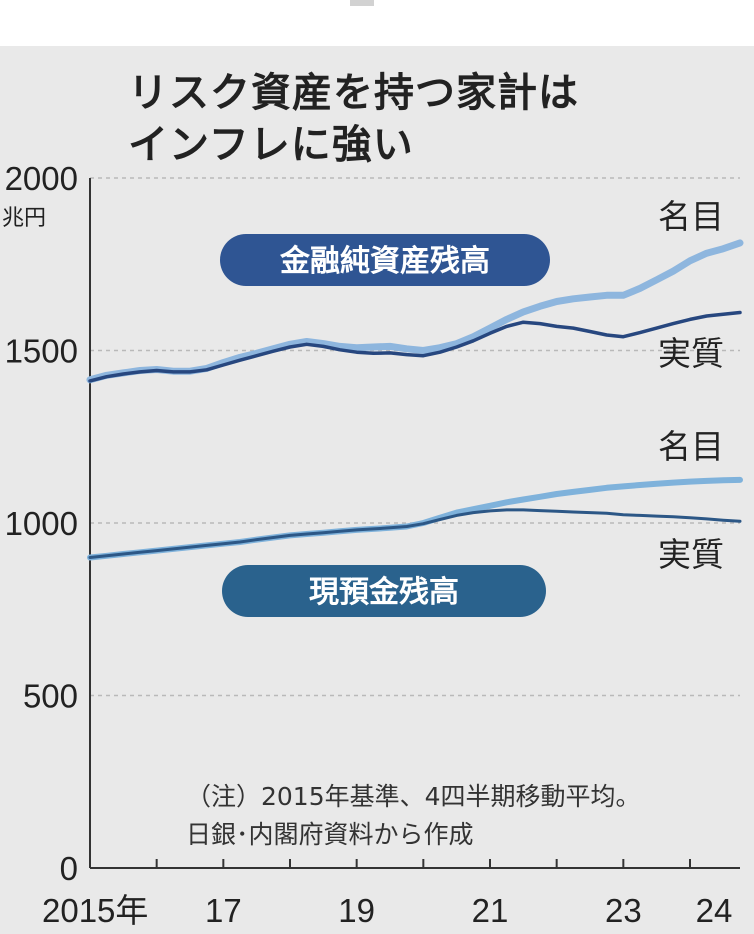 The image size is (754, 934). Describe the element at coordinates (330, 834) in the screenshot. I see `note-line2: 日銀･内閣府資料から作成` at that location.